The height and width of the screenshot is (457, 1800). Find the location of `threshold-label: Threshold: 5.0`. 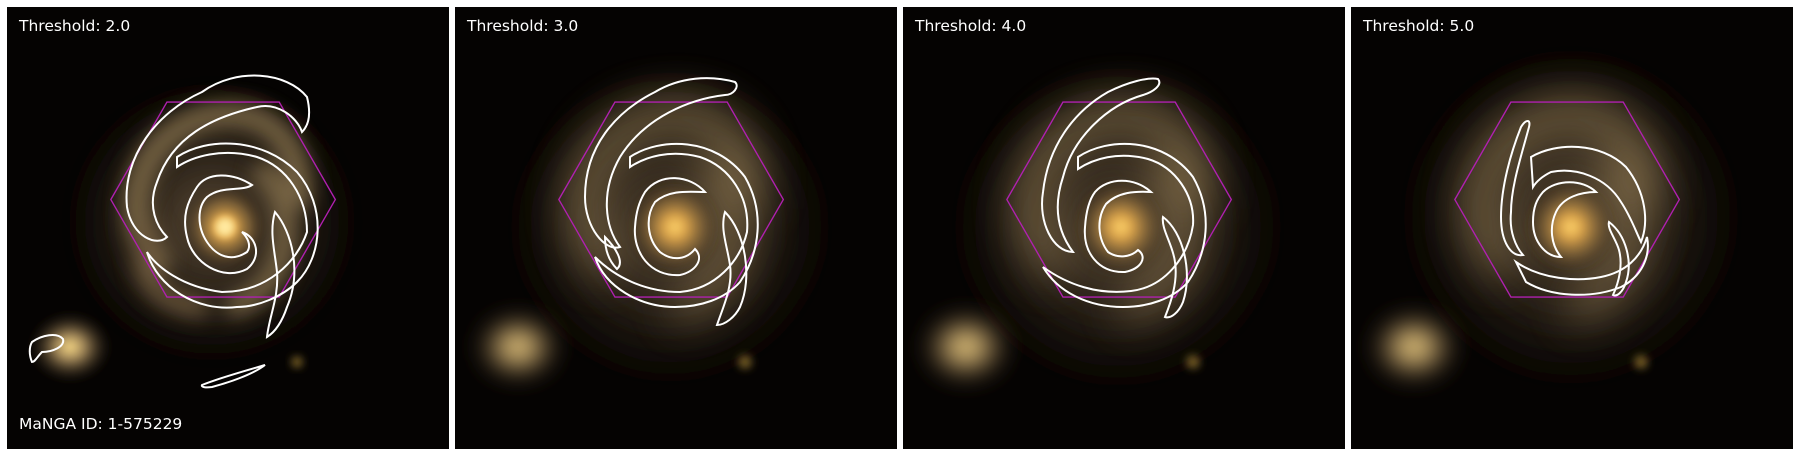

threshold-label: Threshold: 5.0 is located at coordinates (1419, 26).